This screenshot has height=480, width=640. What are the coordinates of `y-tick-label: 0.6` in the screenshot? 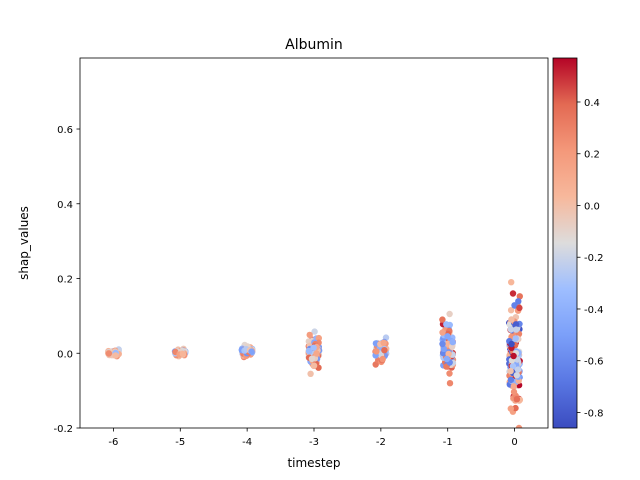 It's located at (65, 130).